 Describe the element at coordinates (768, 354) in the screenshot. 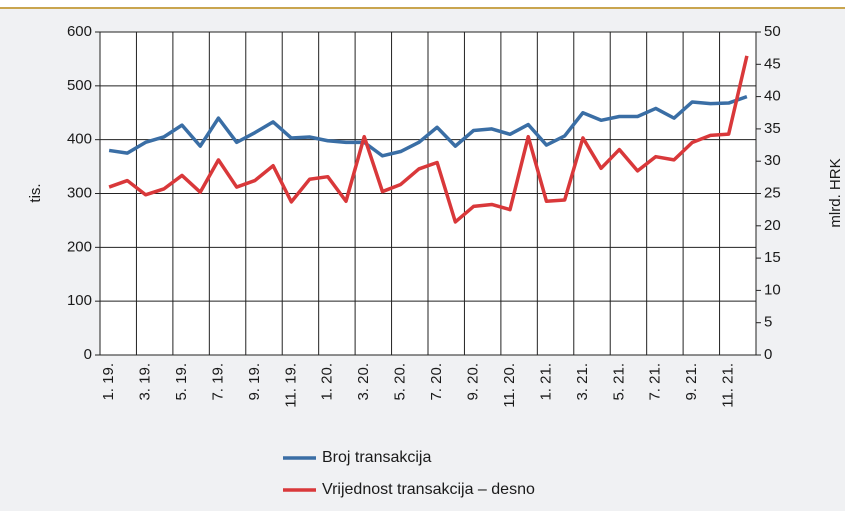

I see `y2-tick-label: 0` at that location.